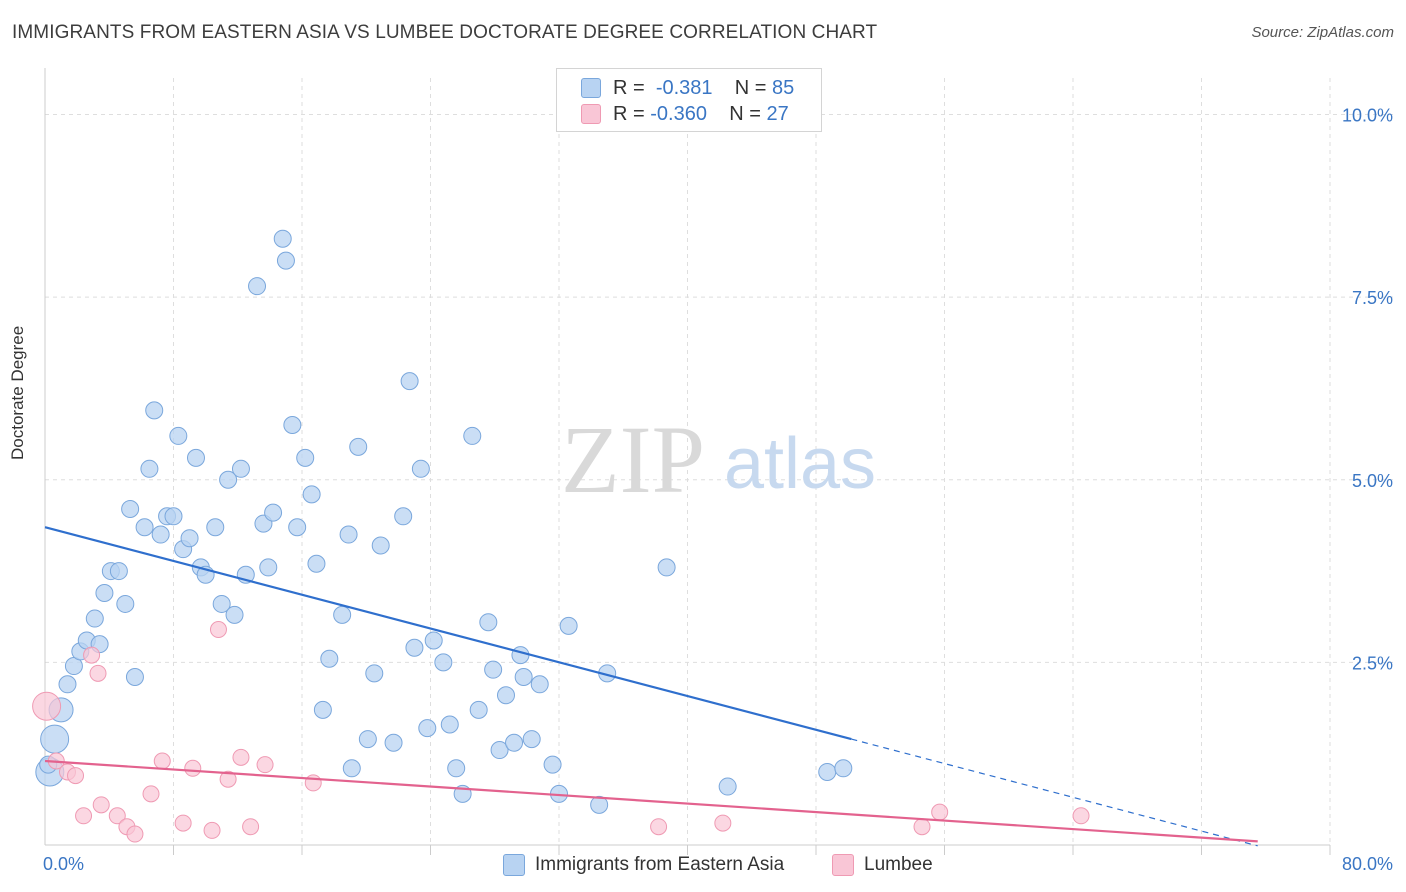  I want to click on legend-n-value: 85, so click(783, 87).